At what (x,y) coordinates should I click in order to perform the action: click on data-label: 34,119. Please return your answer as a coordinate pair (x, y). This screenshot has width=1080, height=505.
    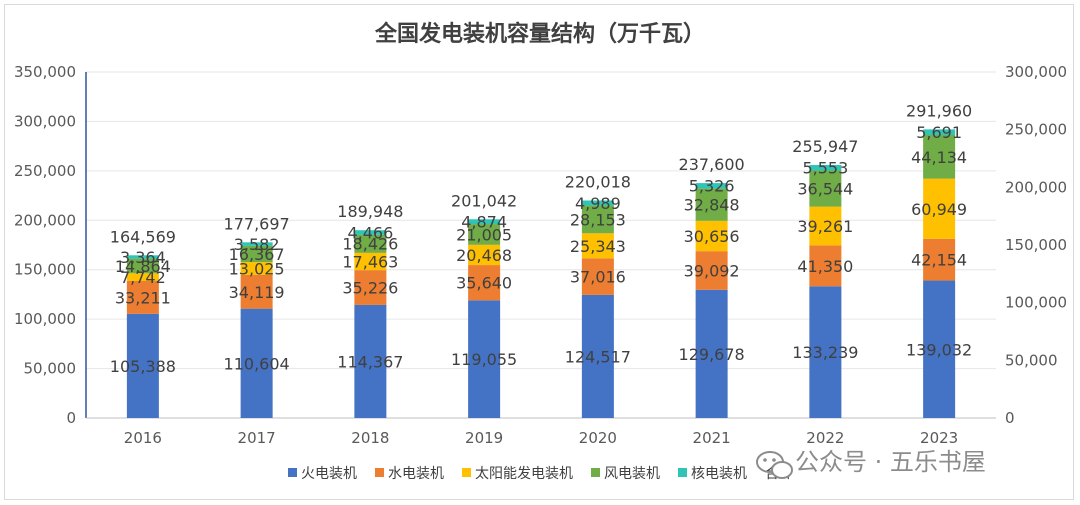
    Looking at the image, I should click on (257, 292).